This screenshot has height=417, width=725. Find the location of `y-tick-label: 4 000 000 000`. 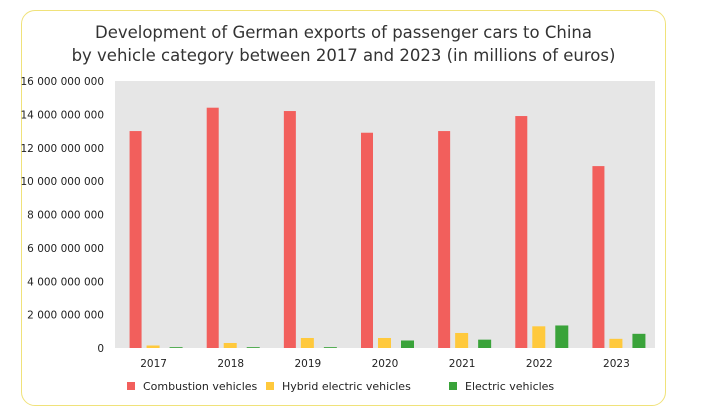

y-tick-label: 4 000 000 000 is located at coordinates (65, 282).